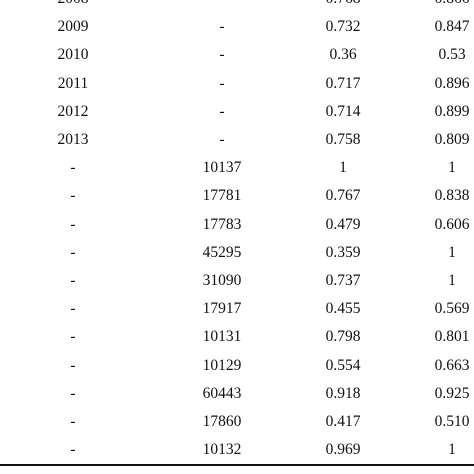 This screenshot has width=474, height=474. I want to click on table-cell: 0.866, so click(433, 4).